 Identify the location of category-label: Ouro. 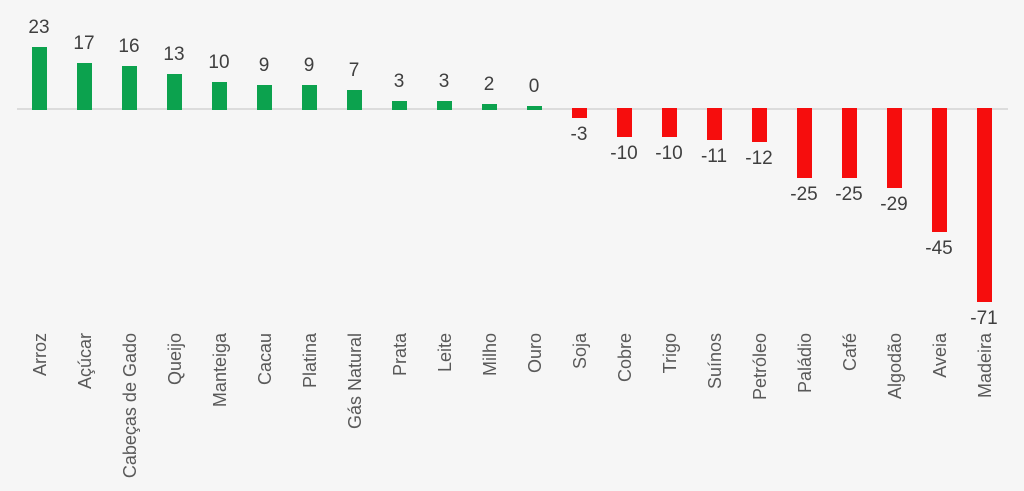
(535, 353).